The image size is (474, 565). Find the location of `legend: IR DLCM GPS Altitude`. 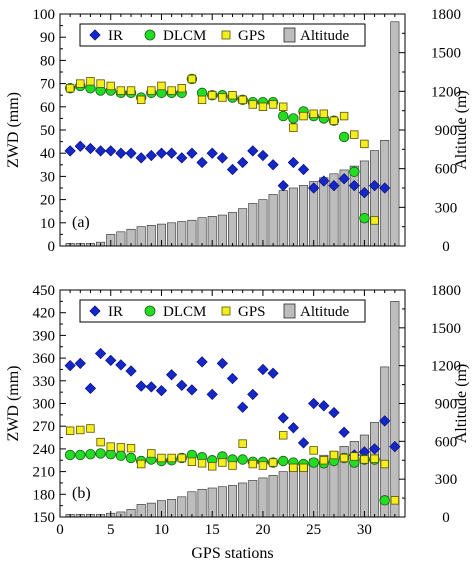

legend: IR DLCM GPS Altitude is located at coordinates (222, 35).